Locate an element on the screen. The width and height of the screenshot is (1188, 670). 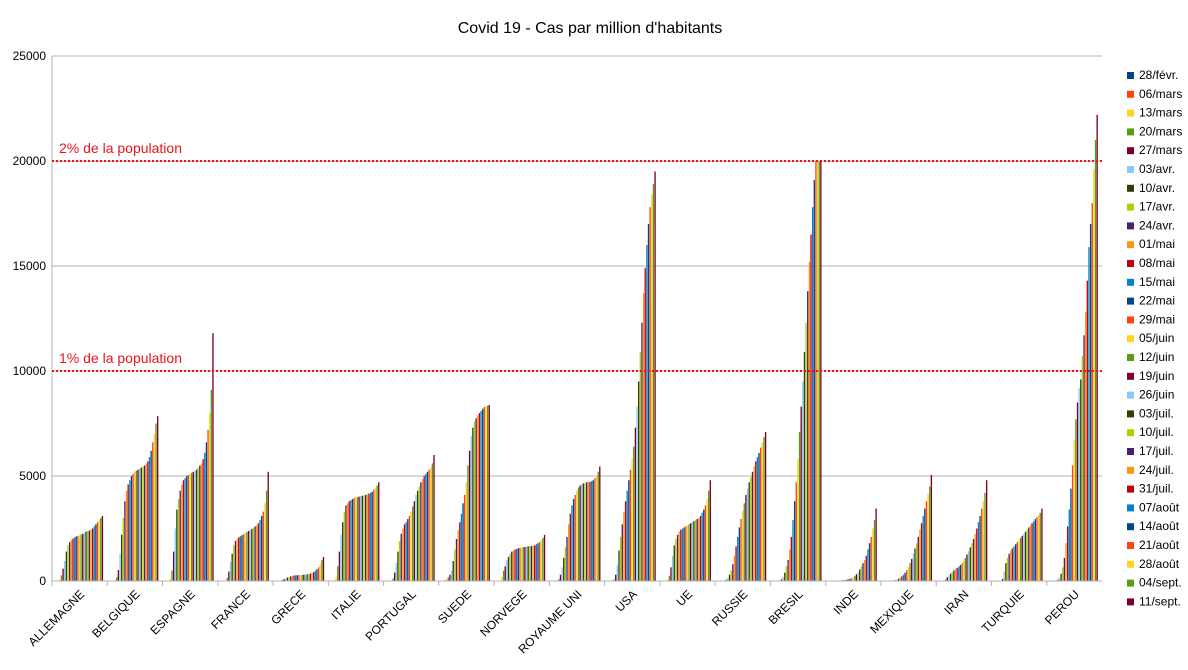
legend-label: 27/mars is located at coordinates (1160, 150).